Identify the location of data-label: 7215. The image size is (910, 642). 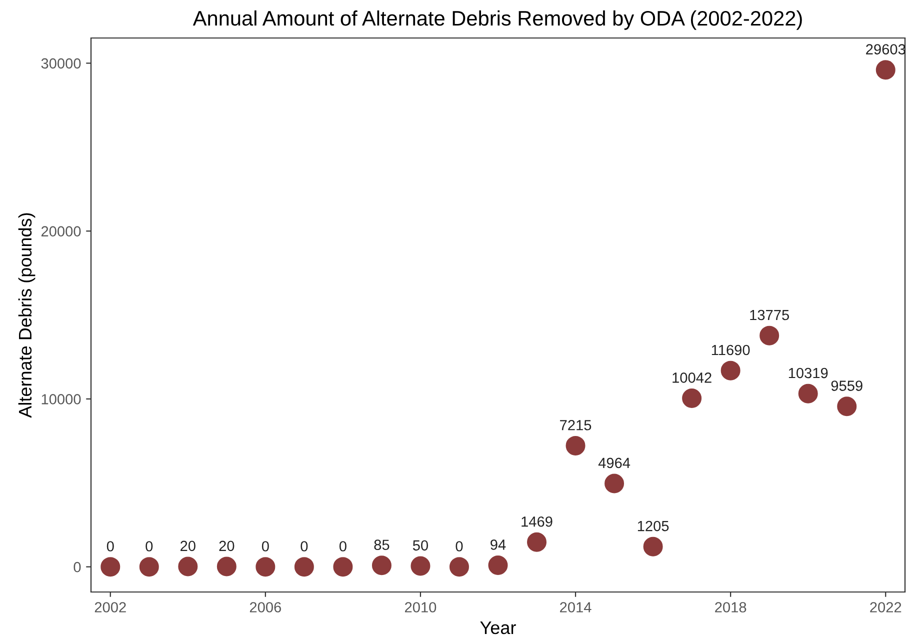
(576, 425).